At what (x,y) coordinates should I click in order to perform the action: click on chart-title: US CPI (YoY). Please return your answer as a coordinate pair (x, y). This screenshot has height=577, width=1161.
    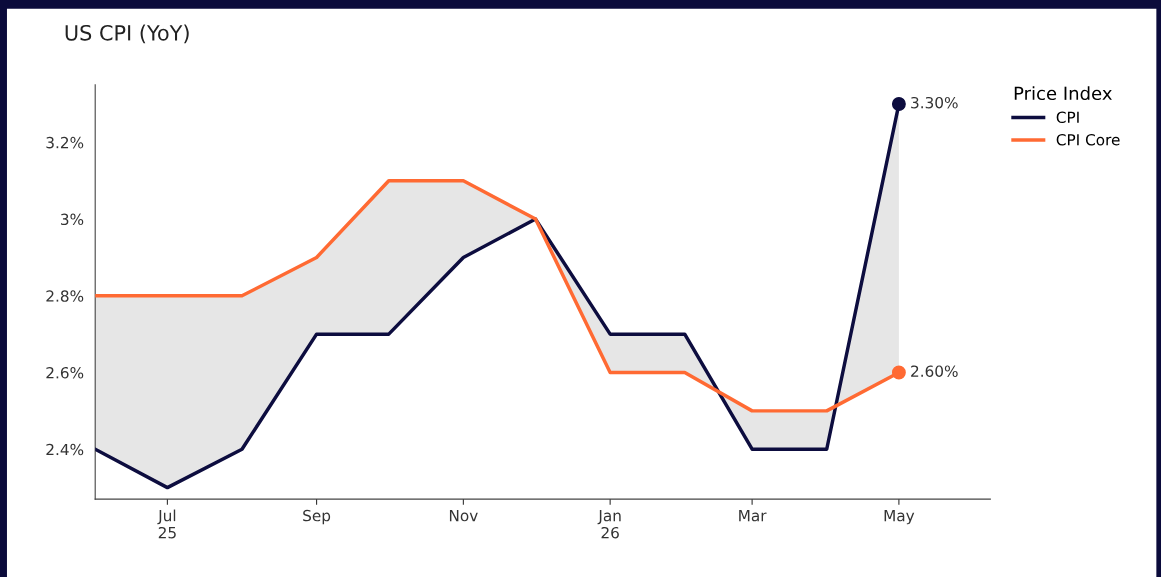
    Looking at the image, I should click on (127, 34).